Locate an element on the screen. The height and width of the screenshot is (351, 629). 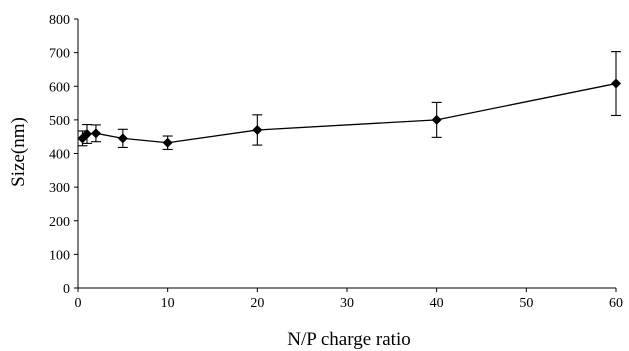
y-tick-label: 700 is located at coordinates (59, 54).